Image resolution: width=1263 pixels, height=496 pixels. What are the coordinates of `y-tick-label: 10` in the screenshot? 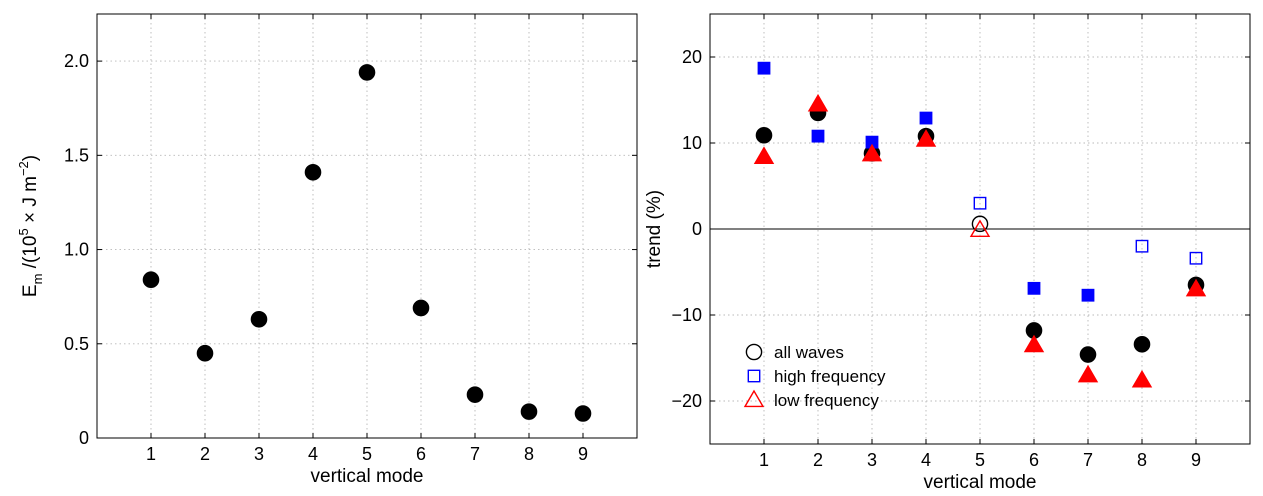 It's located at (692, 143).